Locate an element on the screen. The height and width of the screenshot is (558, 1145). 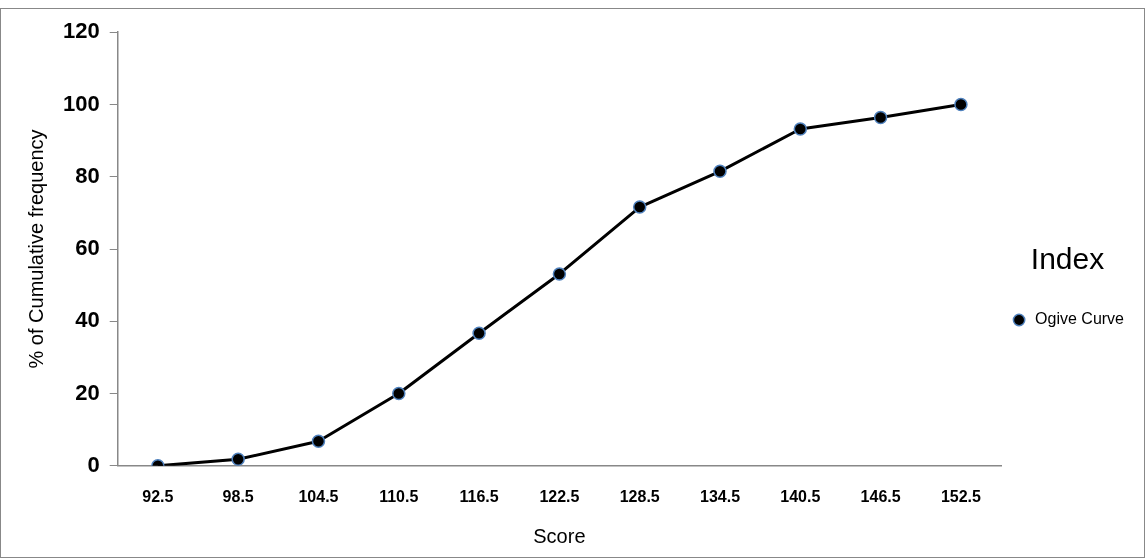
y-tick-label: 20 is located at coordinates (87, 392).